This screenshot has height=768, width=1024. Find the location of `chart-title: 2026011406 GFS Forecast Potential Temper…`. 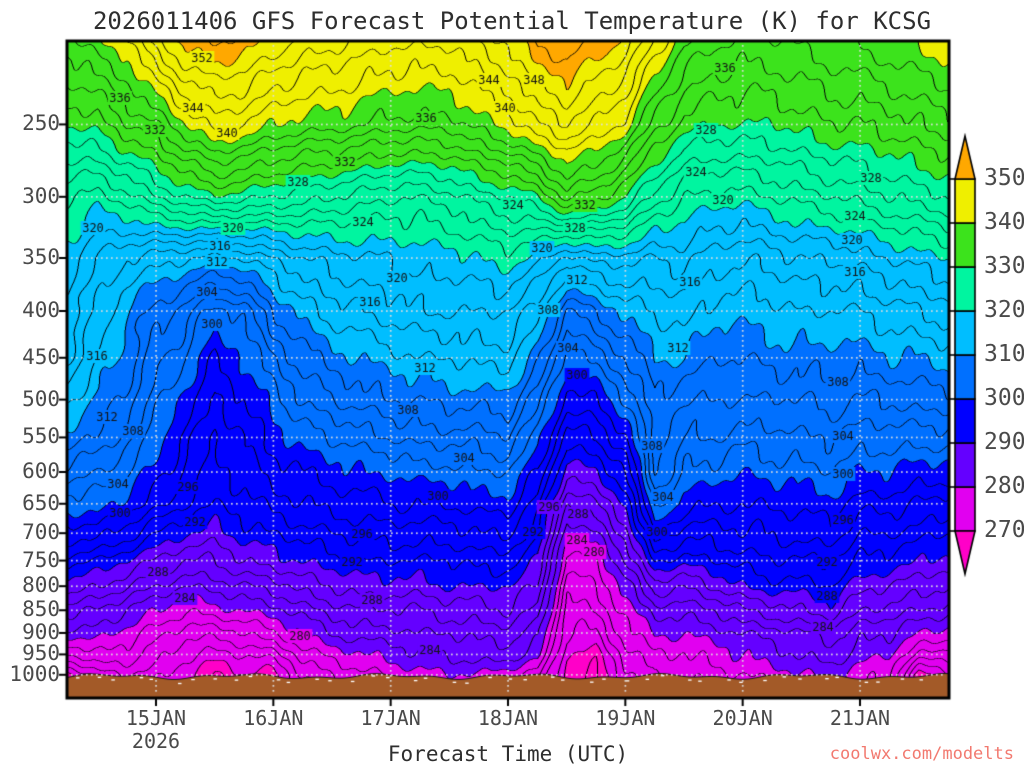

chart-title: 2026011406 GFS Forecast Potential Temper… is located at coordinates (512, 21).